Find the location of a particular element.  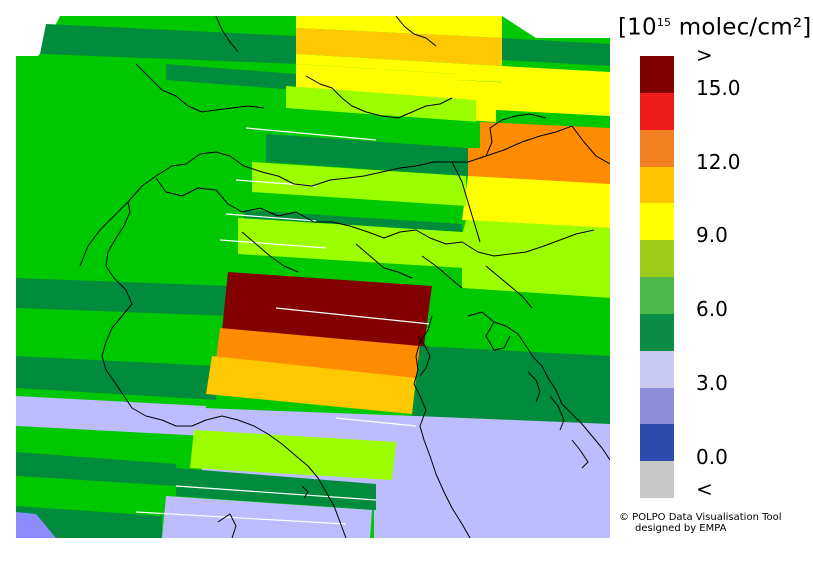

legend-tick-label: 12.0 is located at coordinates (718, 162).